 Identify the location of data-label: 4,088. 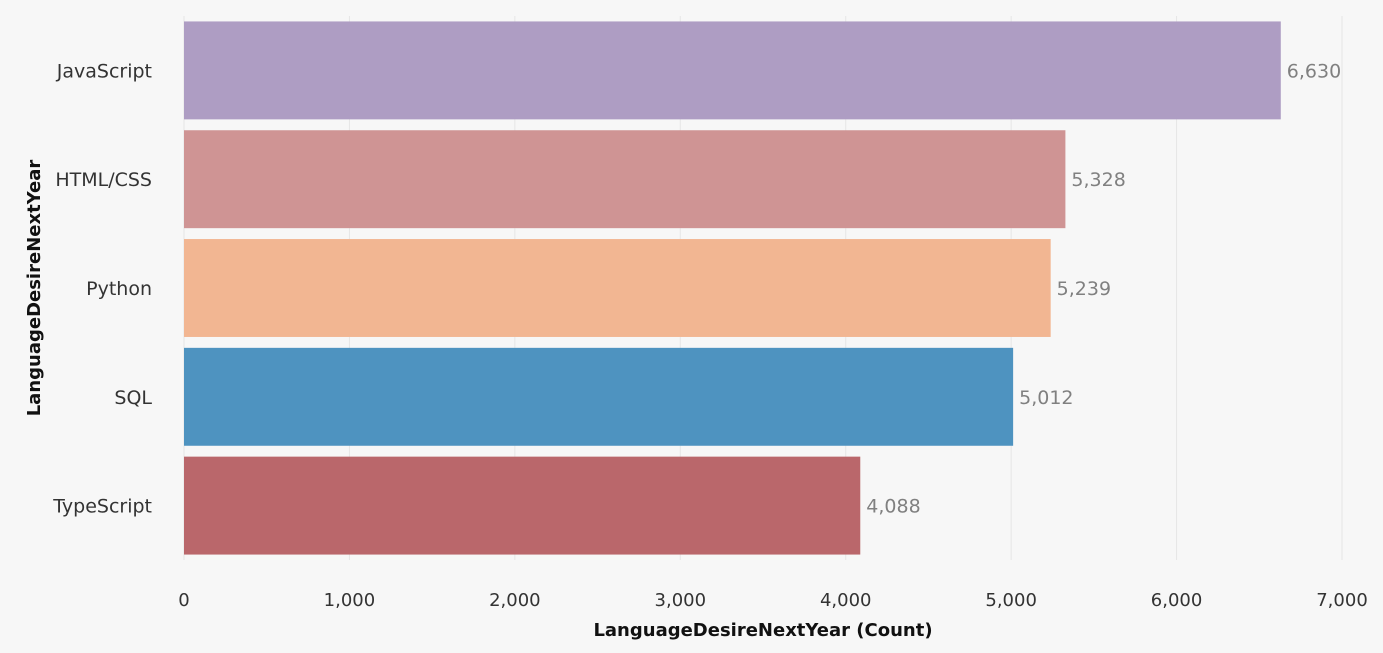
(893, 507).